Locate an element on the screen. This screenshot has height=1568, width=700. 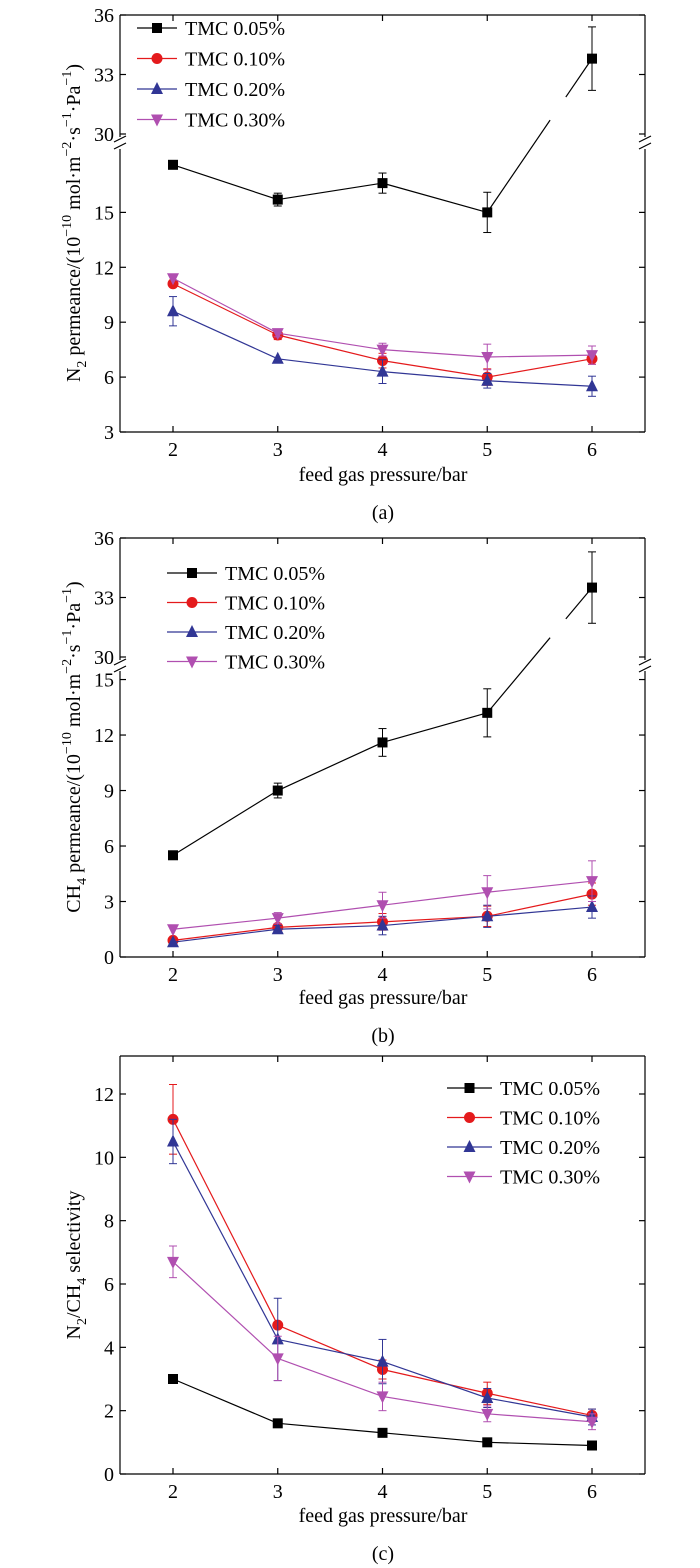
panel-b-ylabel: CH4 permeance/(10−10 mol·m−2·s−1·Pa−1) is located at coordinates (75, 746).